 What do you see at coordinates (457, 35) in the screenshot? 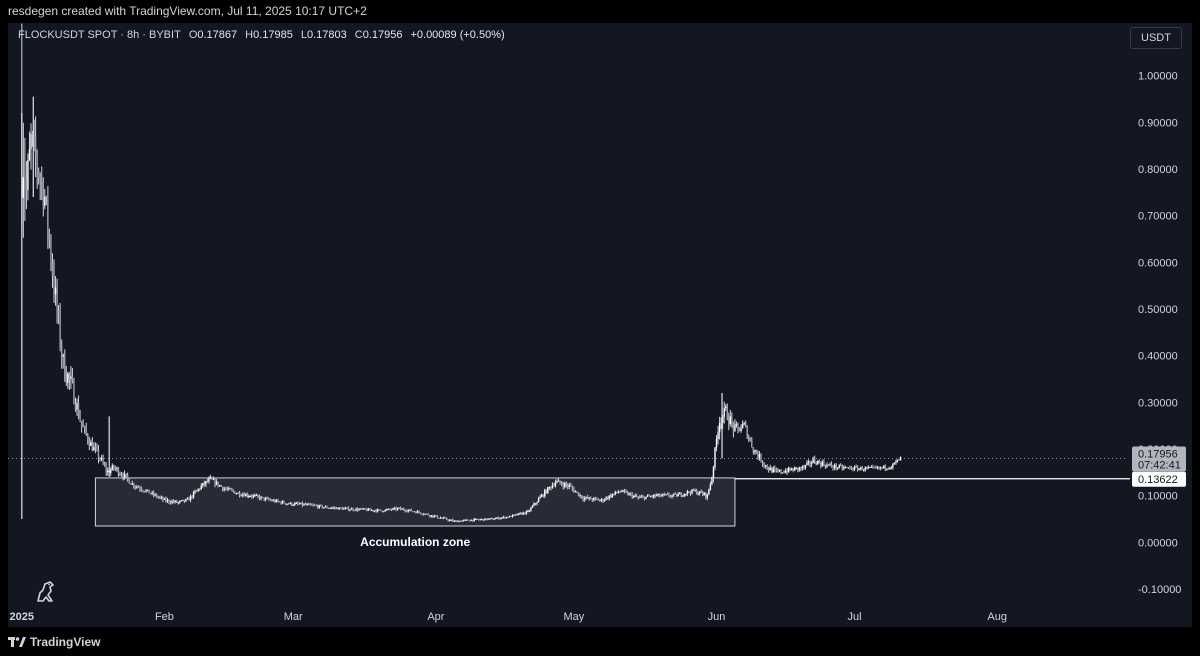
I see `change-value: +0.00089 (+0.50%)` at bounding box center [457, 35].